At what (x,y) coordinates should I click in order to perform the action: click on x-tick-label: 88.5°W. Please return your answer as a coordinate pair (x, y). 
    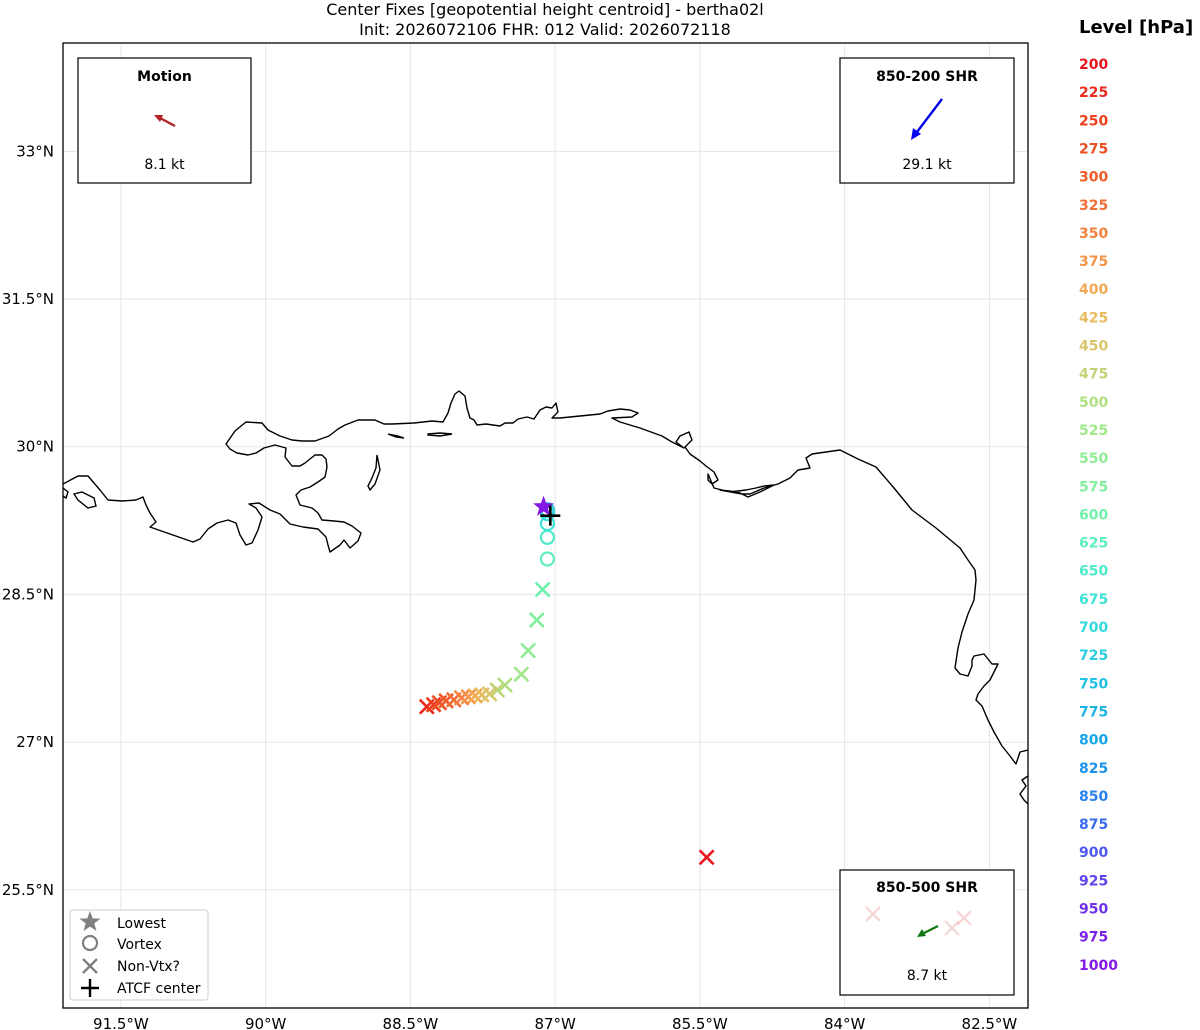
    Looking at the image, I should click on (411, 1022).